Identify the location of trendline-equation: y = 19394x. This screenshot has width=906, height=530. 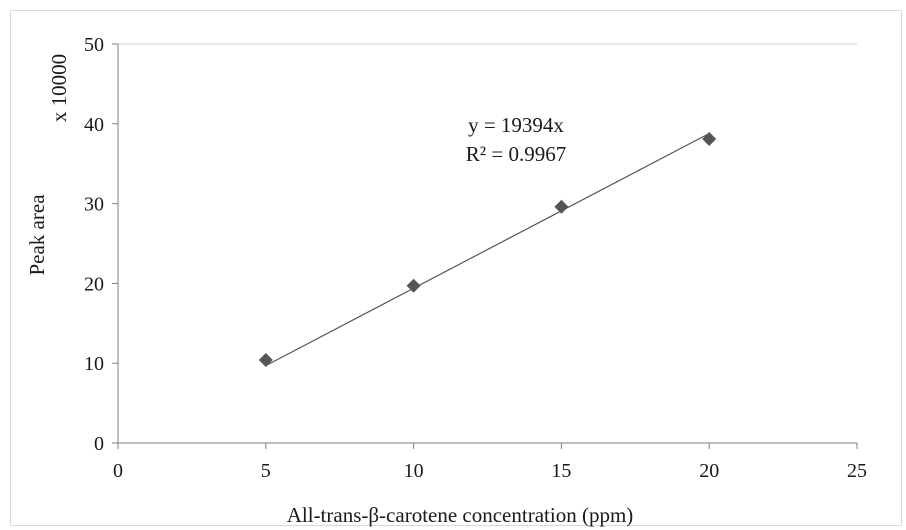
(516, 125).